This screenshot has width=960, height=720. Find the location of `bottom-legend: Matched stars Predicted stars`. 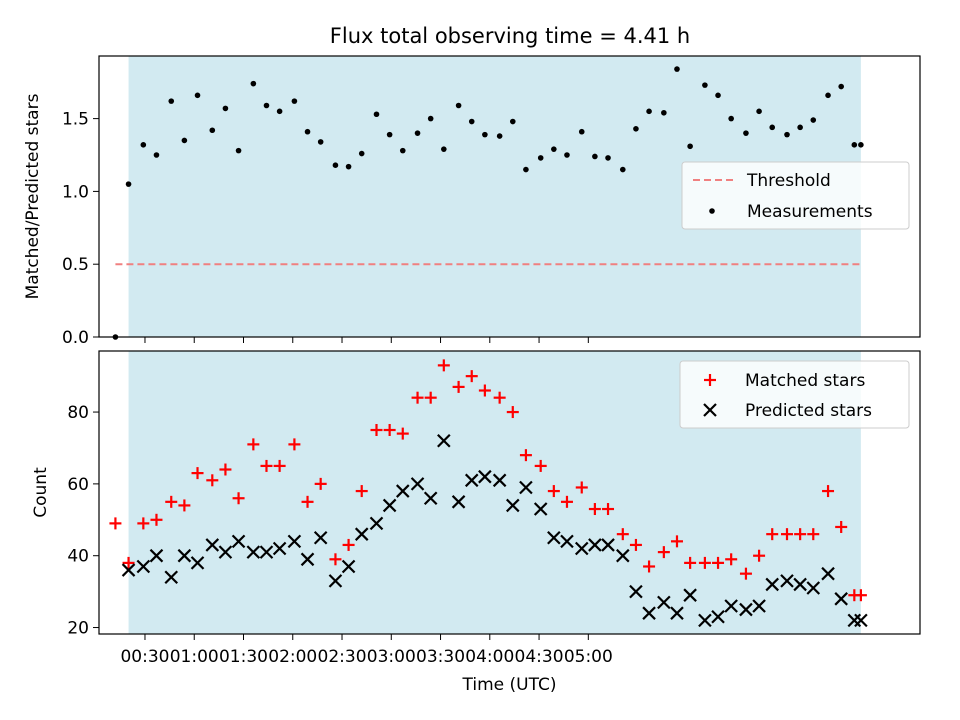

bottom-legend: Matched stars Predicted stars is located at coordinates (794, 394).